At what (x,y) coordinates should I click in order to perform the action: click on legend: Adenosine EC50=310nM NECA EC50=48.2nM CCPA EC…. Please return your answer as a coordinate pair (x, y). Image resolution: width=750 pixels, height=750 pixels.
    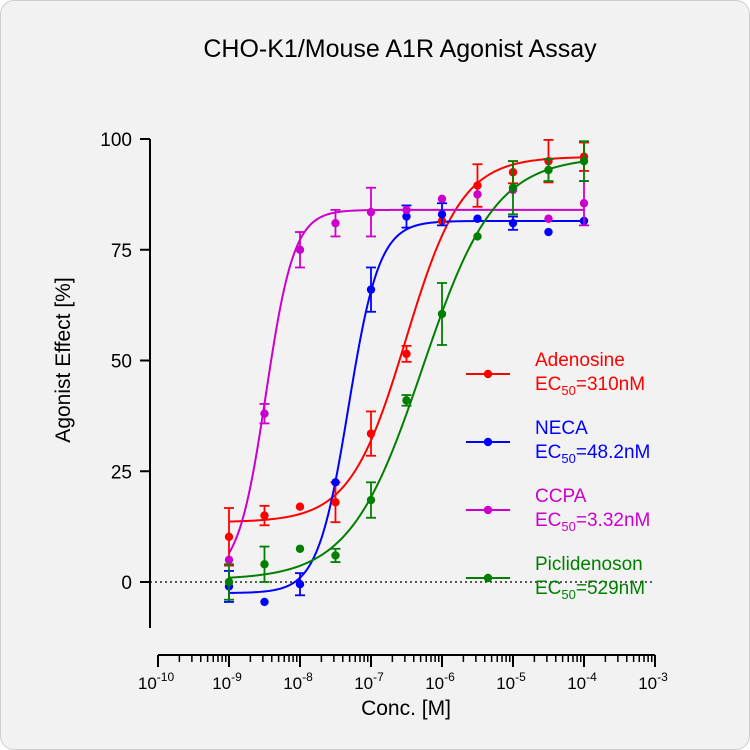
    Looking at the image, I should click on (558, 476).